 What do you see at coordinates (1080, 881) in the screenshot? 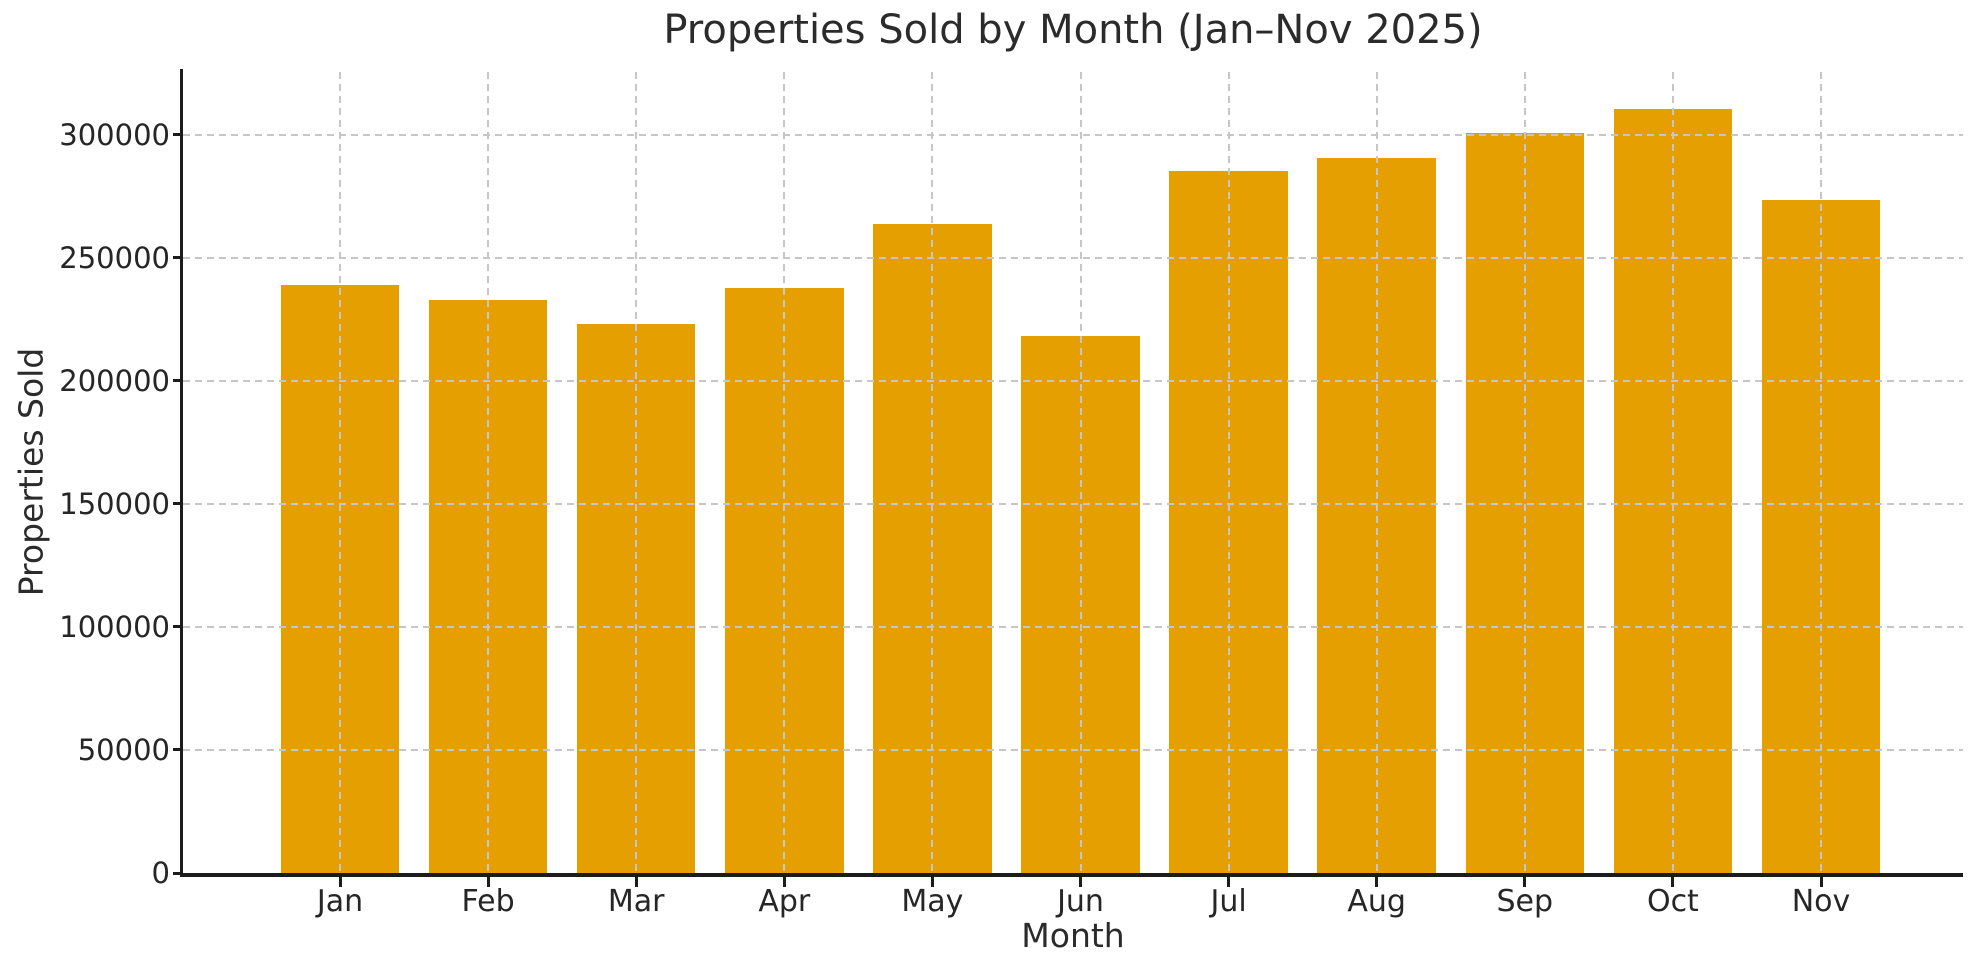
I see `x-tick-jun` at bounding box center [1080, 881].